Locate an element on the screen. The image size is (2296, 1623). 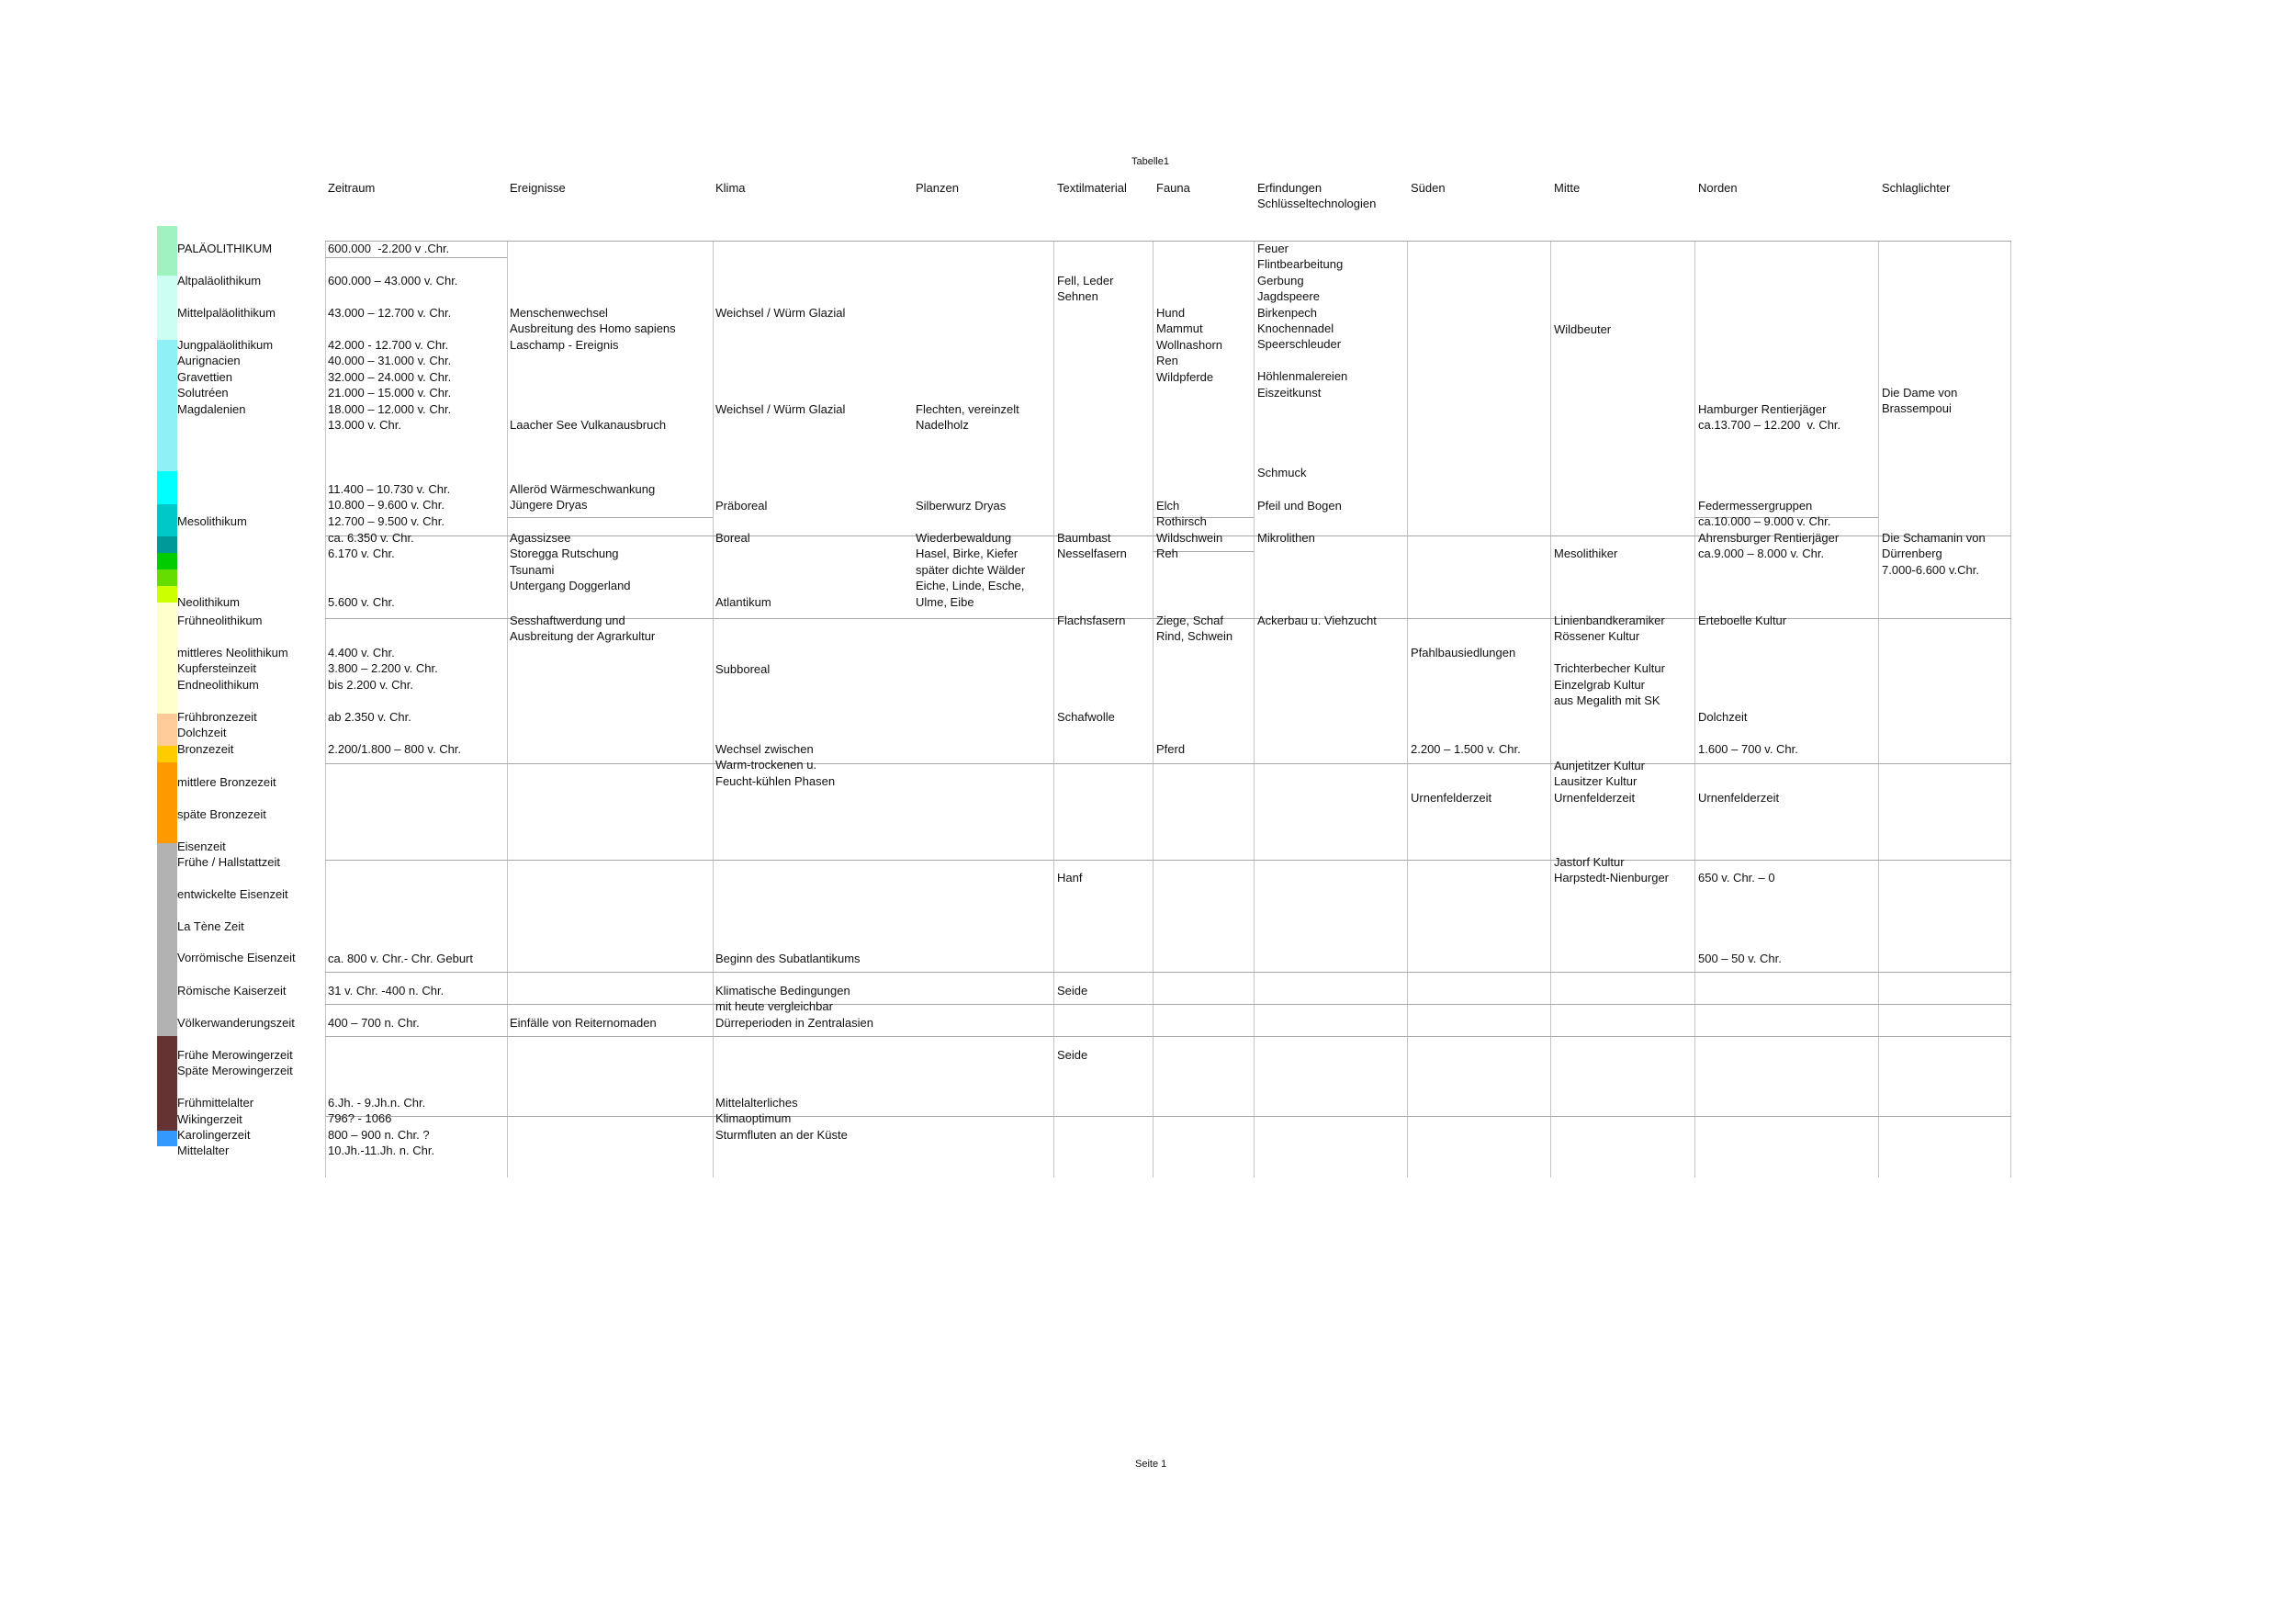
table-cell-fauna: Ziege, Schaf Rind, Schwein is located at coordinates (1194, 629).